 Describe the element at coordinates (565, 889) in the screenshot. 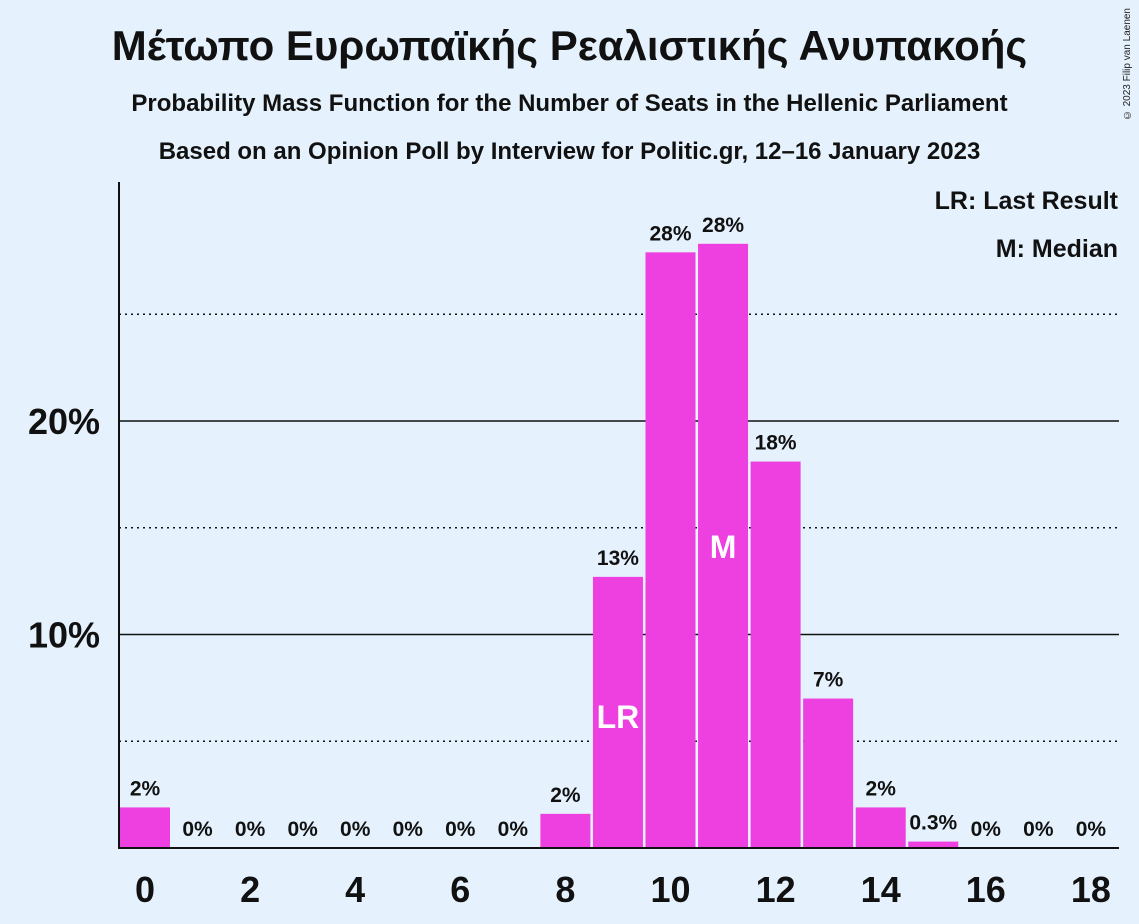

I see `x-tick-label: 8` at that location.